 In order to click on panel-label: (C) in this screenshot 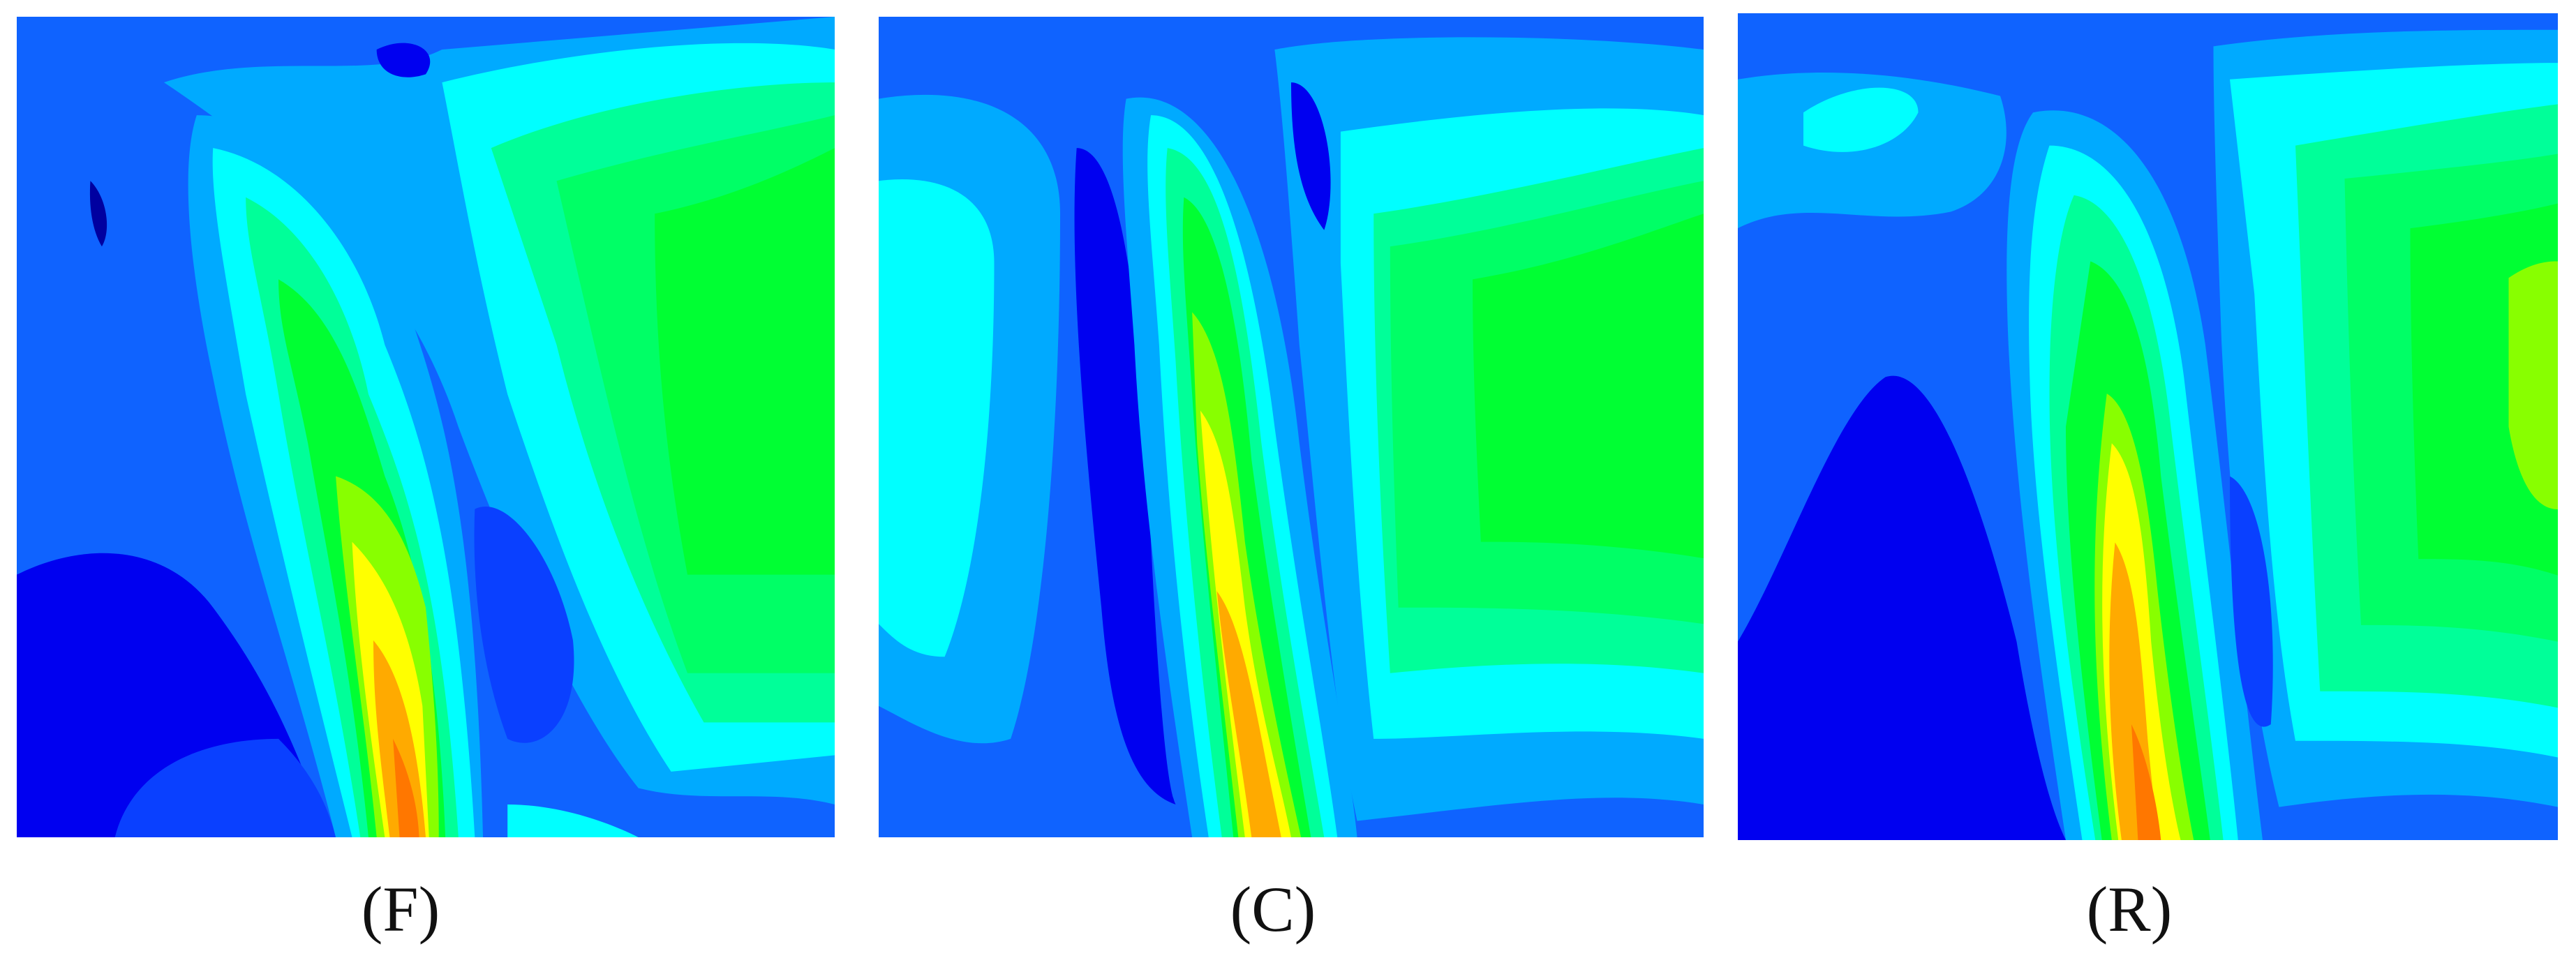, I will do `click(1273, 910)`.